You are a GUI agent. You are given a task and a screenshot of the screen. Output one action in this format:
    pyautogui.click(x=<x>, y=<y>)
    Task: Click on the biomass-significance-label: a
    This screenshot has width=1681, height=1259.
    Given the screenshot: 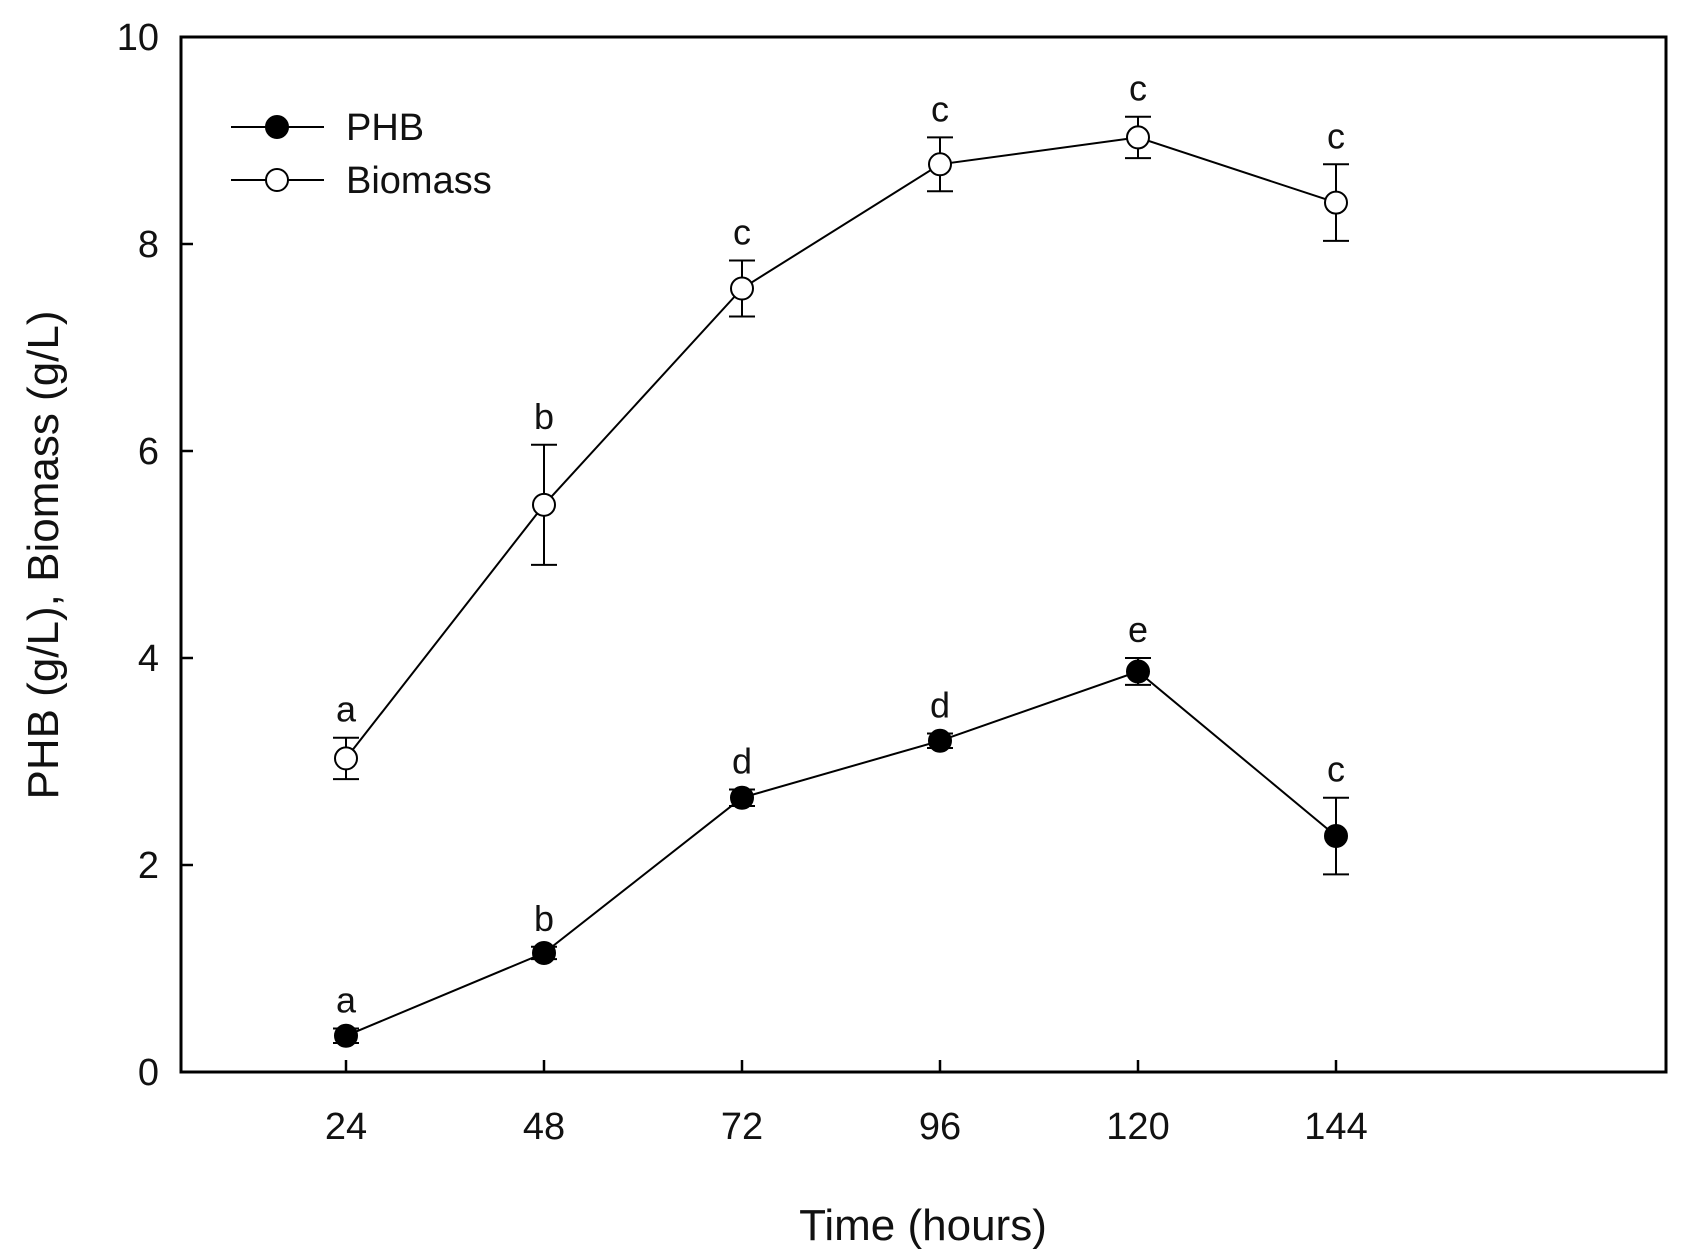 What is the action you would take?
    pyautogui.click(x=346, y=709)
    